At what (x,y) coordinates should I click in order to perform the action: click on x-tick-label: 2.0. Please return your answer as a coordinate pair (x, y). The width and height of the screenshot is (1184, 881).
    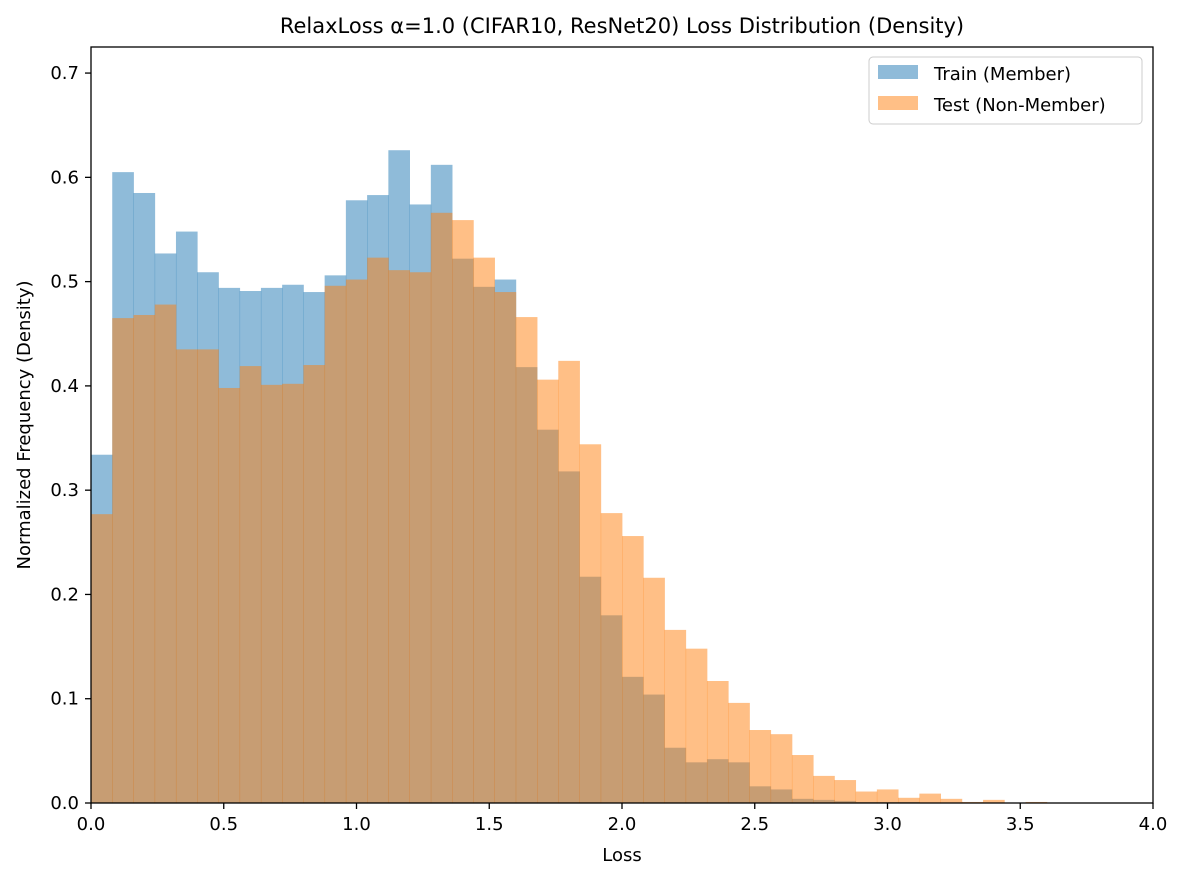
    Looking at the image, I should click on (622, 824).